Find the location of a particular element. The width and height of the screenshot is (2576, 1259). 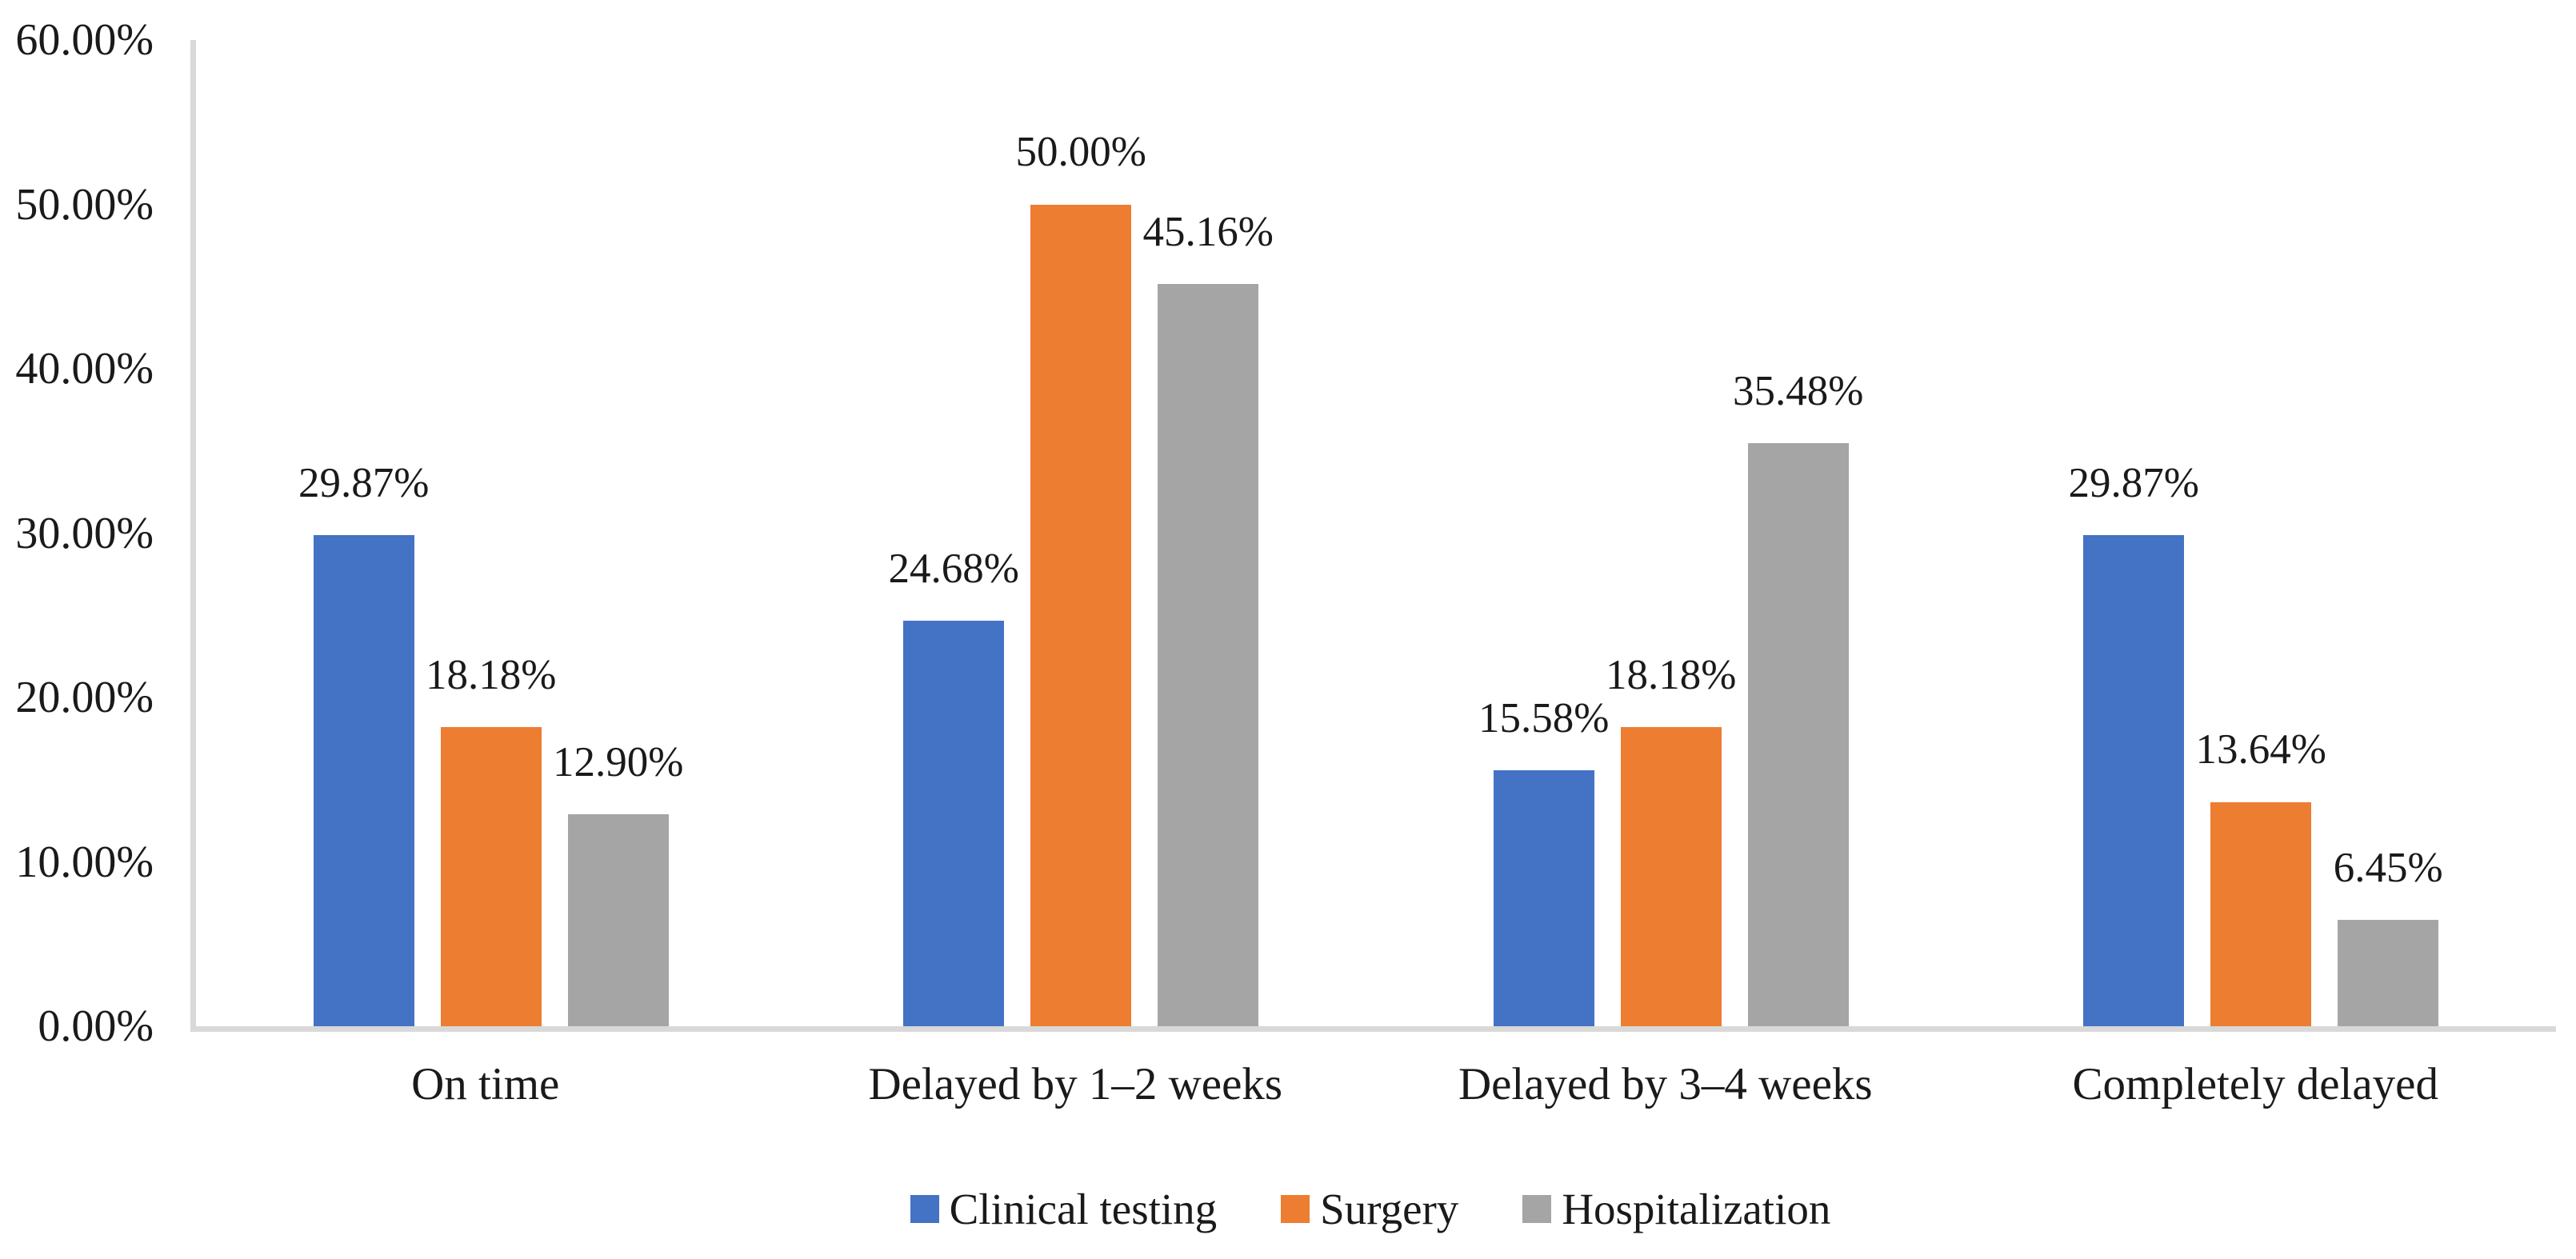

bar: 45.16% is located at coordinates (1208, 617).